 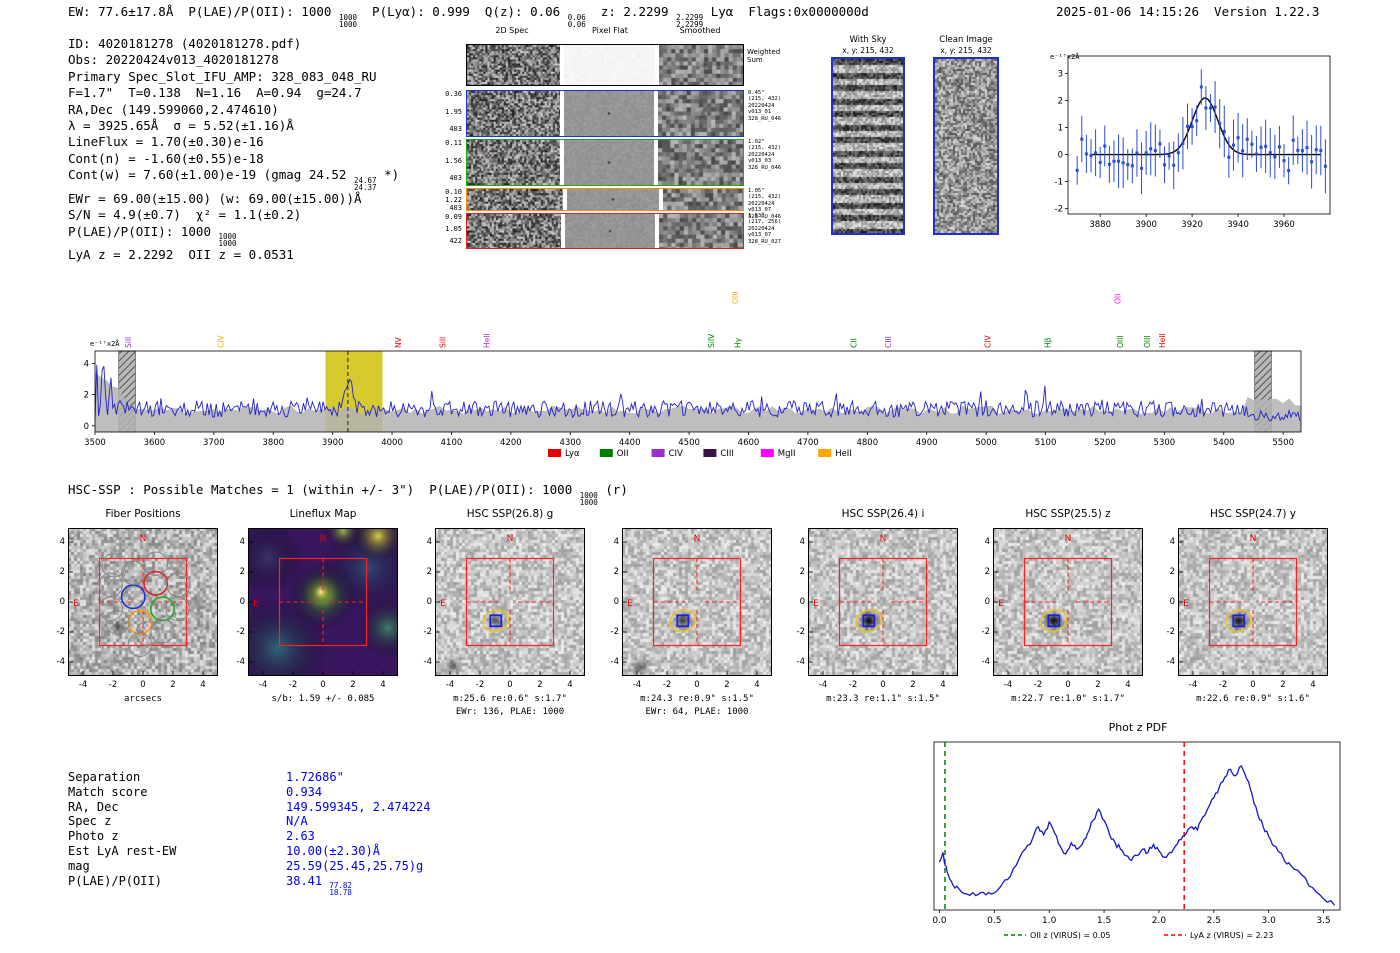 I want to click on svg-text: 3880, so click(x=1100, y=225).